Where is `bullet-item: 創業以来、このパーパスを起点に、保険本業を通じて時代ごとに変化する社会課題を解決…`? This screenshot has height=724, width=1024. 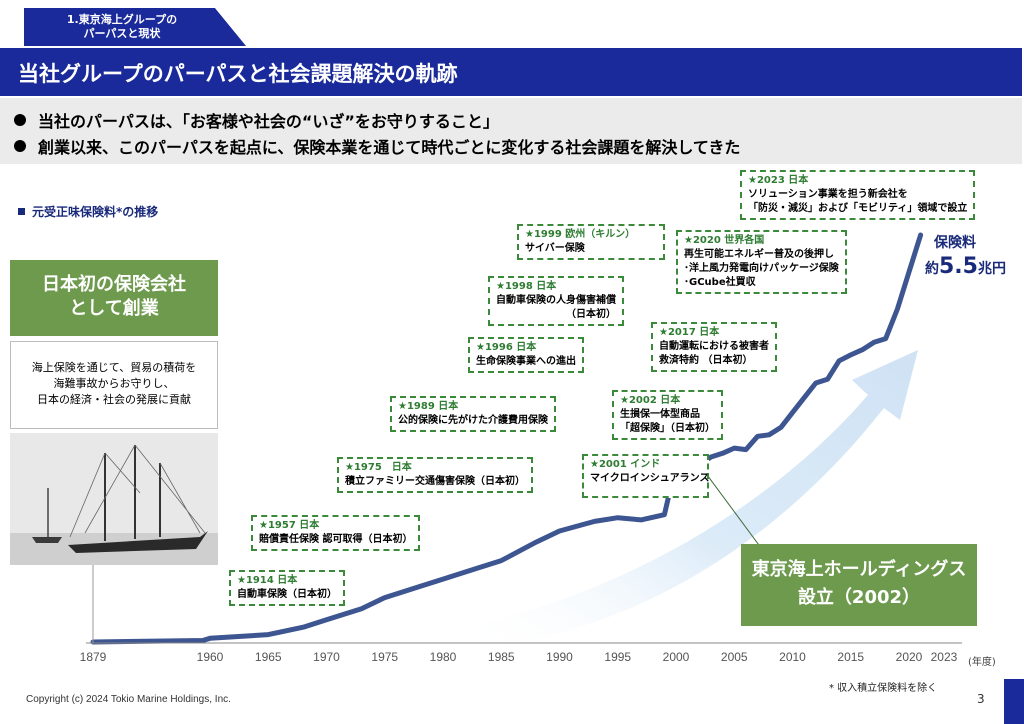
bullet-item: 創業以来、このパーパスを起点に、保険本業を通じて時代ごとに変化する社会課題を解決… is located at coordinates (377, 146).